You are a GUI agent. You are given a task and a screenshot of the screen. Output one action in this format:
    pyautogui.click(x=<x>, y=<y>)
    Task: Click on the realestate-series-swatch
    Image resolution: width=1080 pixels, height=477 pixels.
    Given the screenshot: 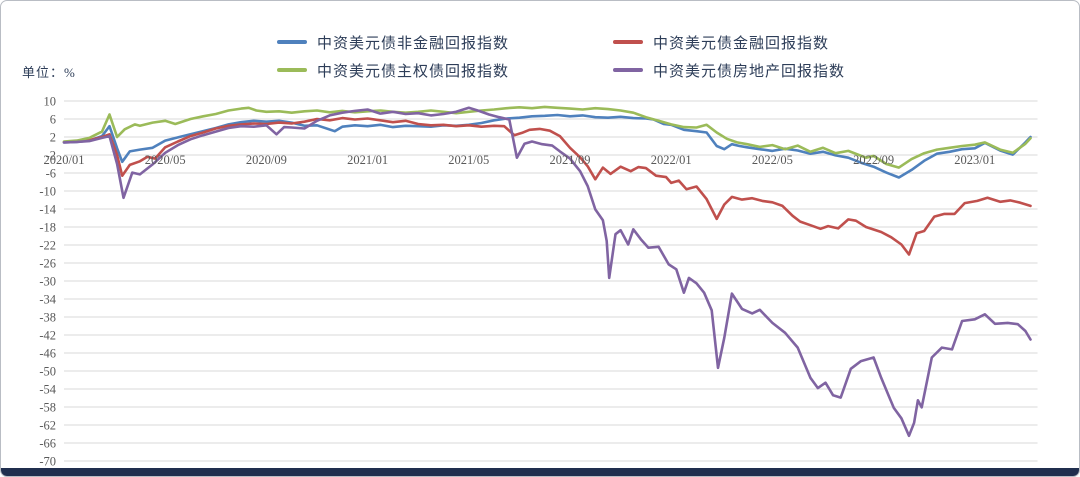 What is the action you would take?
    pyautogui.click(x=628, y=70)
    